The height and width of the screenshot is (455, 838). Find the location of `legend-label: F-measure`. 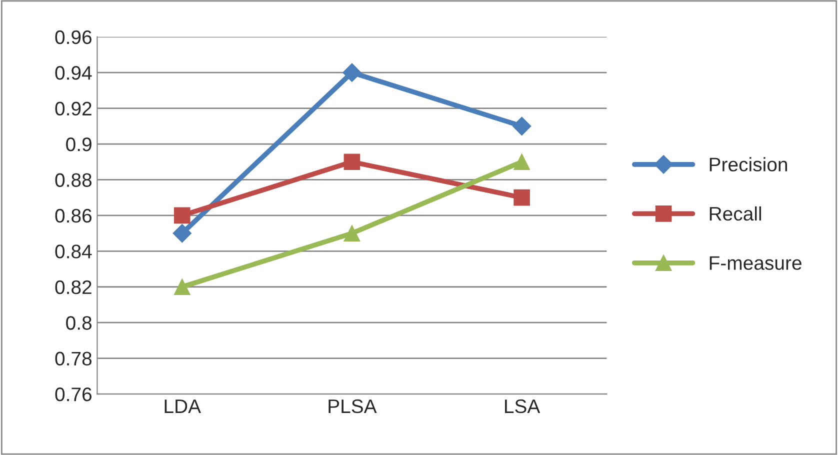

legend-label: F-measure is located at coordinates (756, 263).